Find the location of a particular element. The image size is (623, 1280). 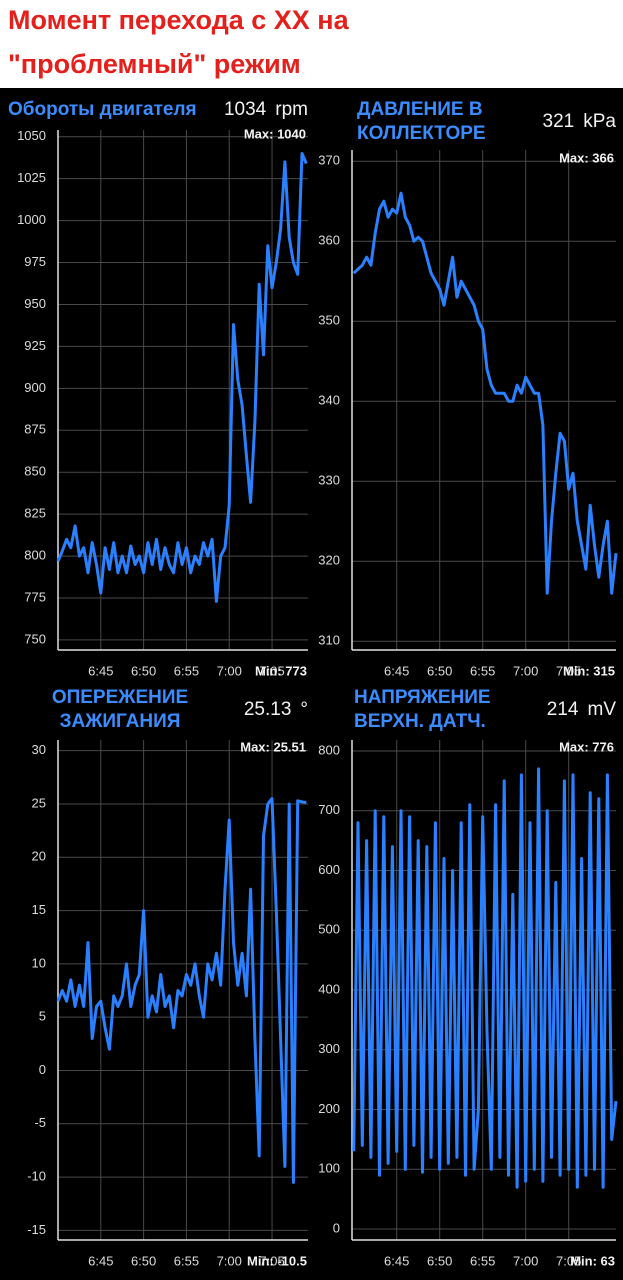

unit: ° is located at coordinates (304, 709).